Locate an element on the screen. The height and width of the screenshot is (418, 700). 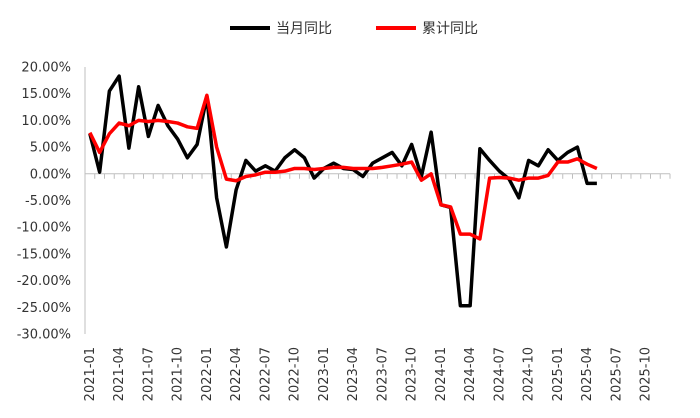
legend: 当月同比 累计同比 is located at coordinates (354, 29).